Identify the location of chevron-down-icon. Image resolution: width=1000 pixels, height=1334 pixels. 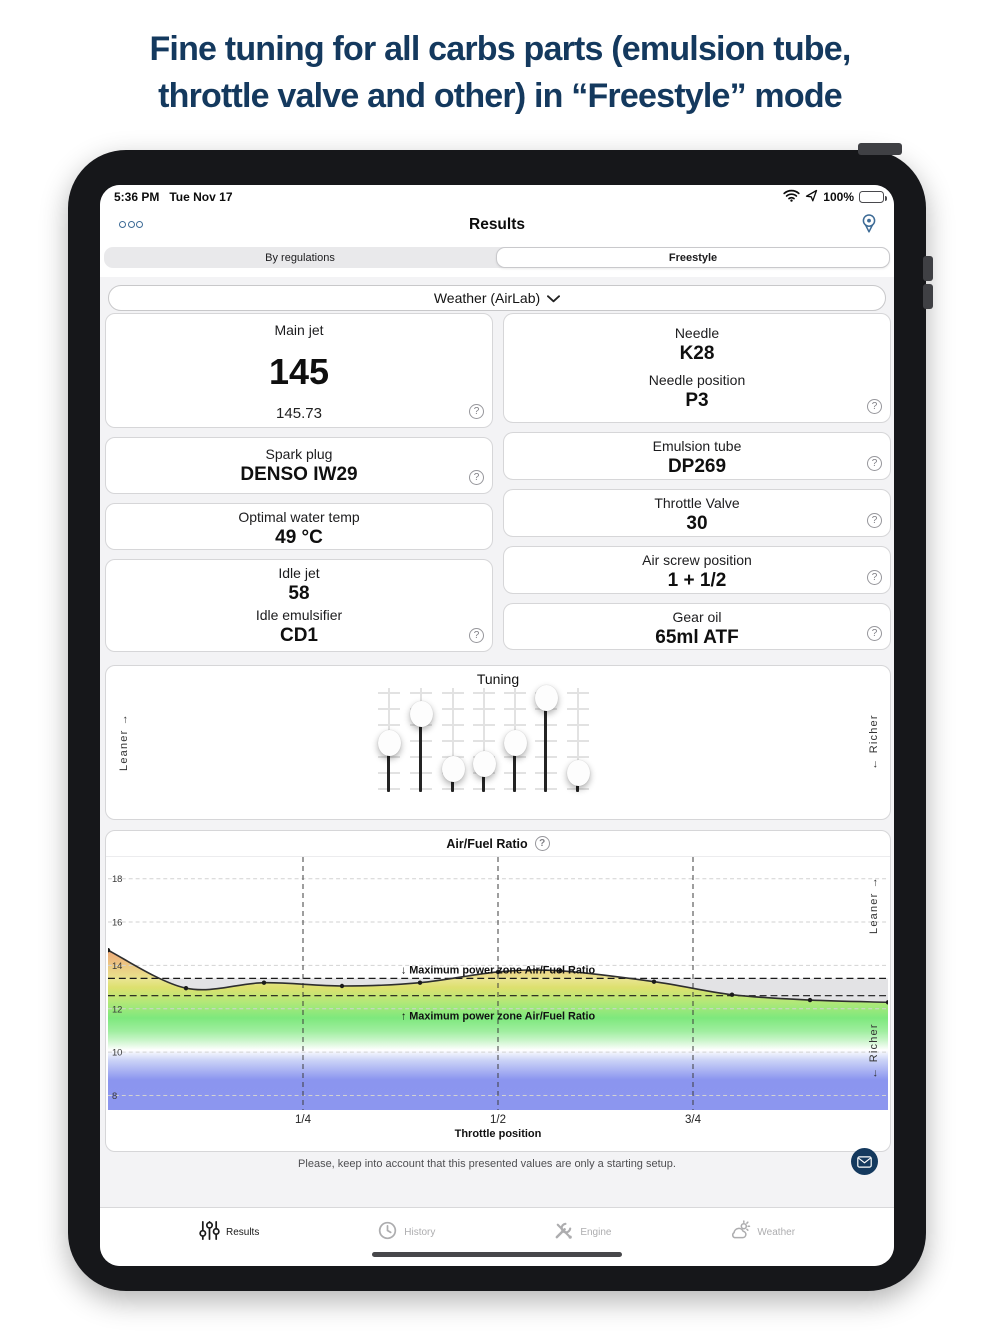
(554, 298).